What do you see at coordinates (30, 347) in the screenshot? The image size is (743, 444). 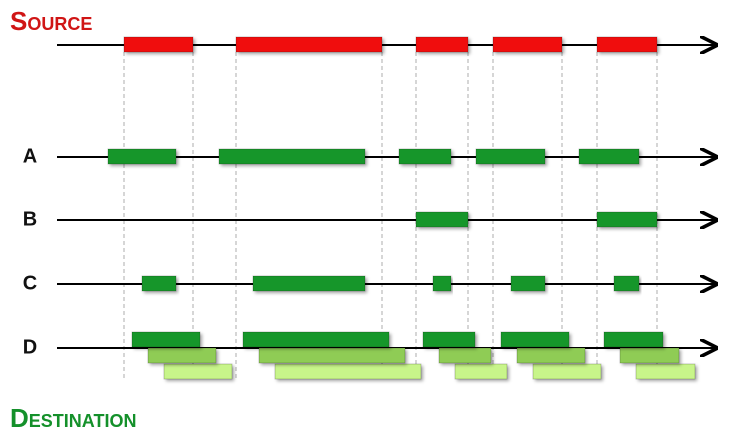 I see `row-label: D` at bounding box center [30, 347].